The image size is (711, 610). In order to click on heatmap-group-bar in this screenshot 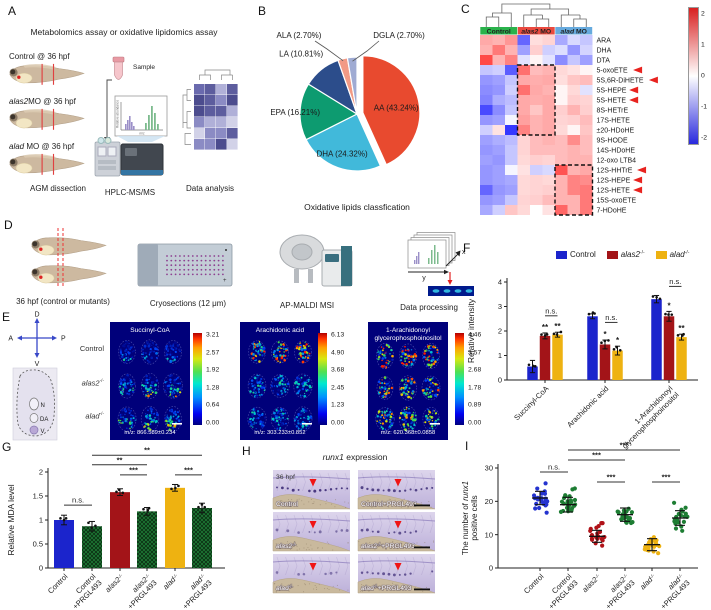, I will do `click(499, 31)`.